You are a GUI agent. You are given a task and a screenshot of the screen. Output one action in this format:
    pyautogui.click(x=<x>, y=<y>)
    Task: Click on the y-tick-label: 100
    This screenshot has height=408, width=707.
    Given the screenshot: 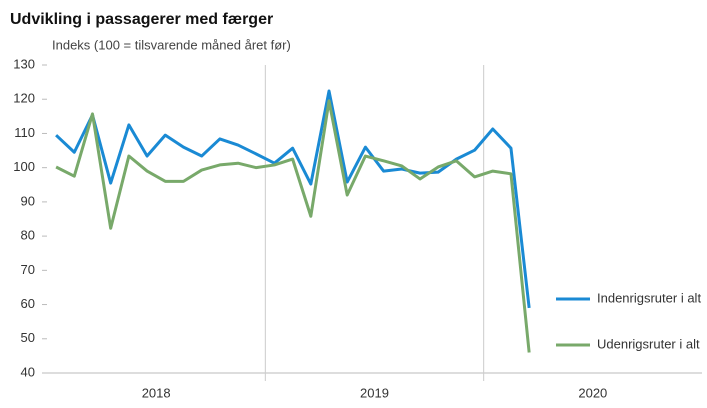 What is the action you would take?
    pyautogui.click(x=24, y=166)
    